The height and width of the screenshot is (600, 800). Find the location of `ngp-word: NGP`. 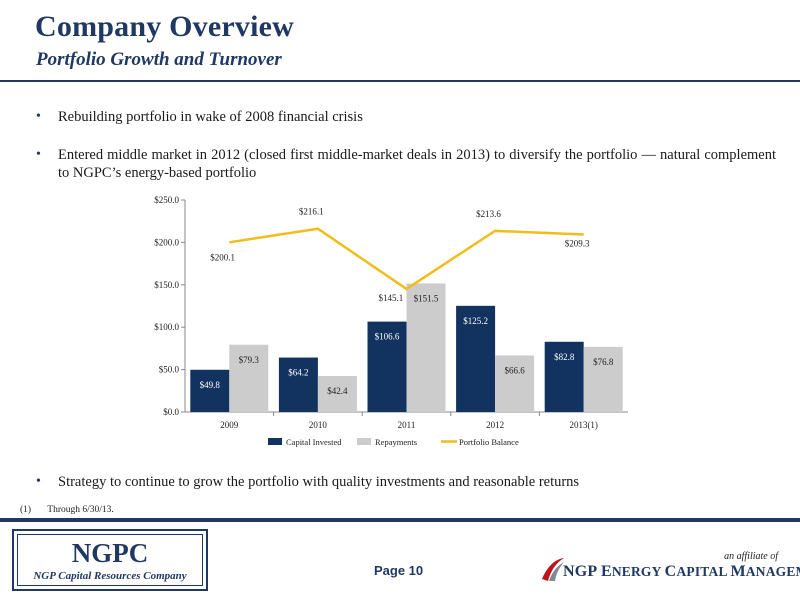

ngp-word: NGP is located at coordinates (580, 571).